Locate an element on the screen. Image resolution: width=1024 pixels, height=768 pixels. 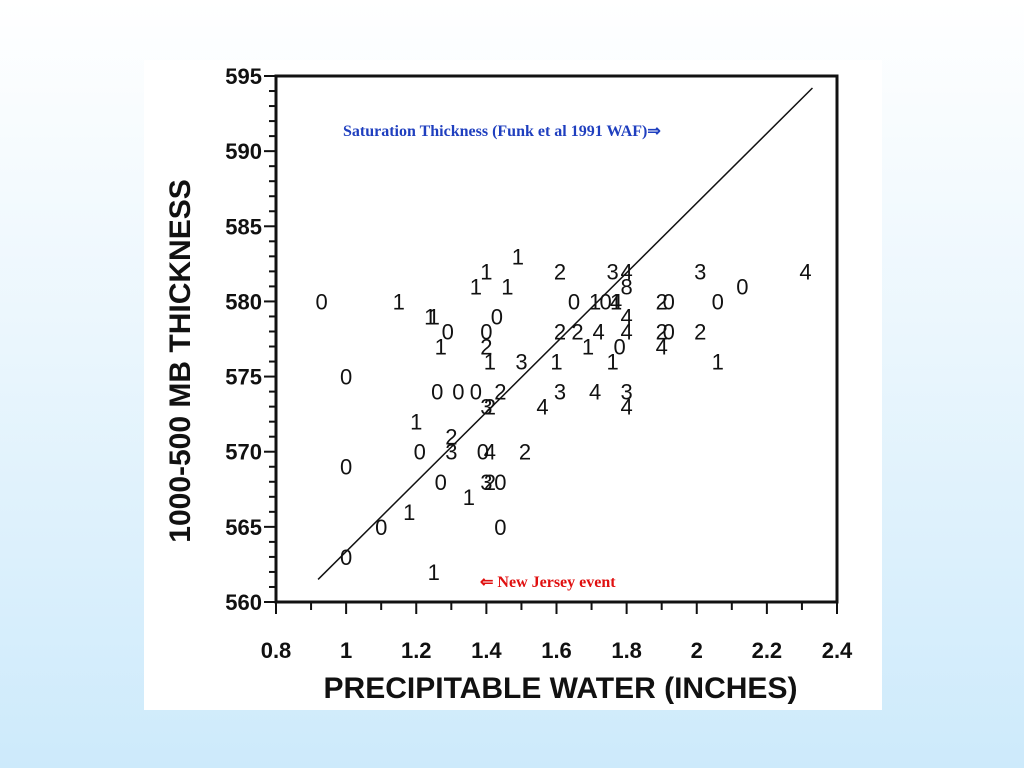
y-tick-label: 590 is located at coordinates (243, 151).